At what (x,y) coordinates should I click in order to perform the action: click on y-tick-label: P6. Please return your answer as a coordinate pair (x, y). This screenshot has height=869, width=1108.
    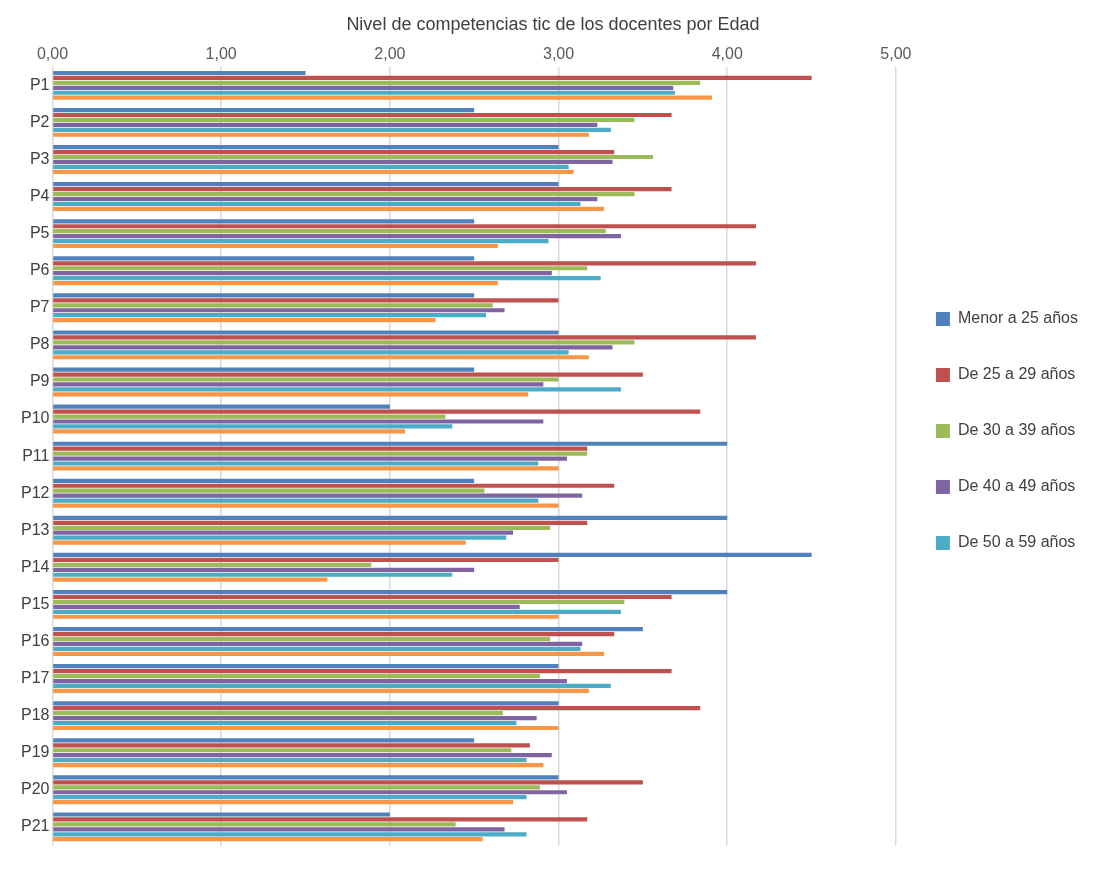
    Looking at the image, I should click on (39, 270).